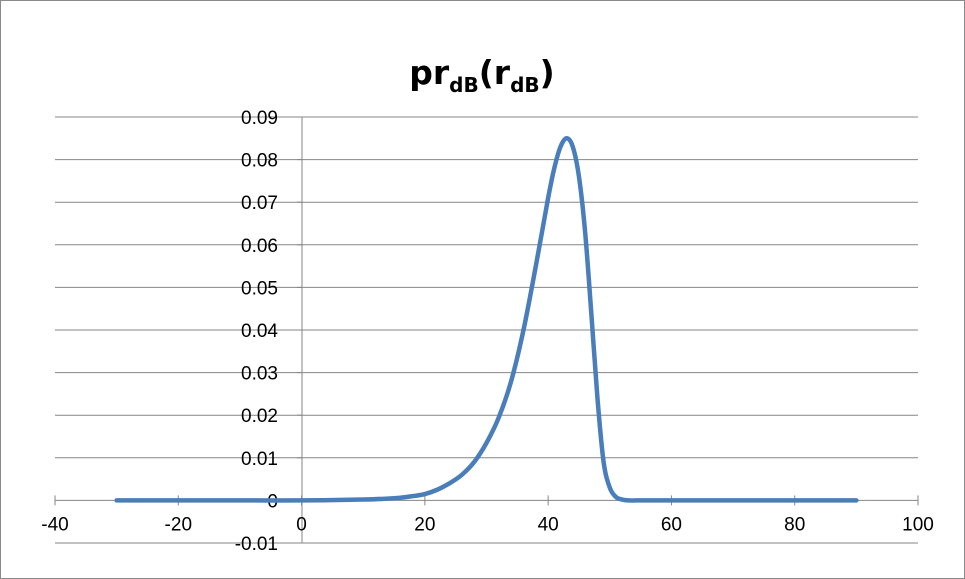 Image resolution: width=965 pixels, height=579 pixels. Describe the element at coordinates (259, 331) in the screenshot. I see `y-tick-label: 0.04` at that location.